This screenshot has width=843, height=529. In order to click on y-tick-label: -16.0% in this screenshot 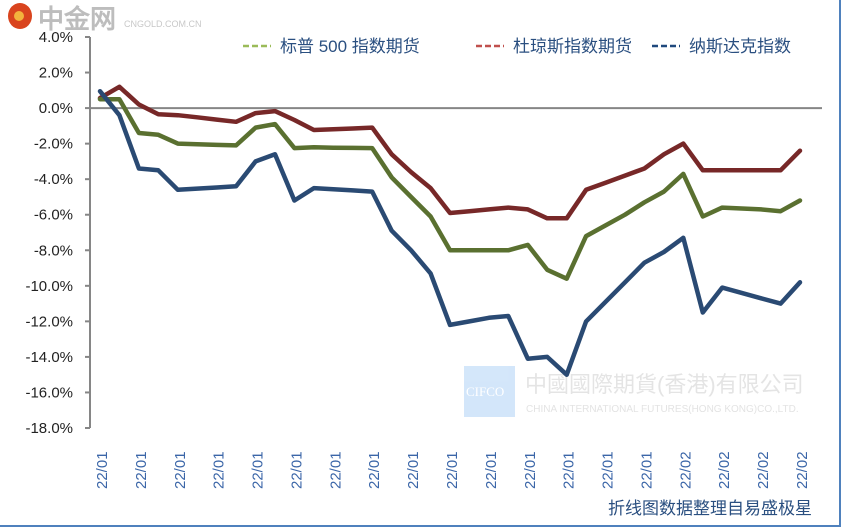, I will do `click(49, 392)`.